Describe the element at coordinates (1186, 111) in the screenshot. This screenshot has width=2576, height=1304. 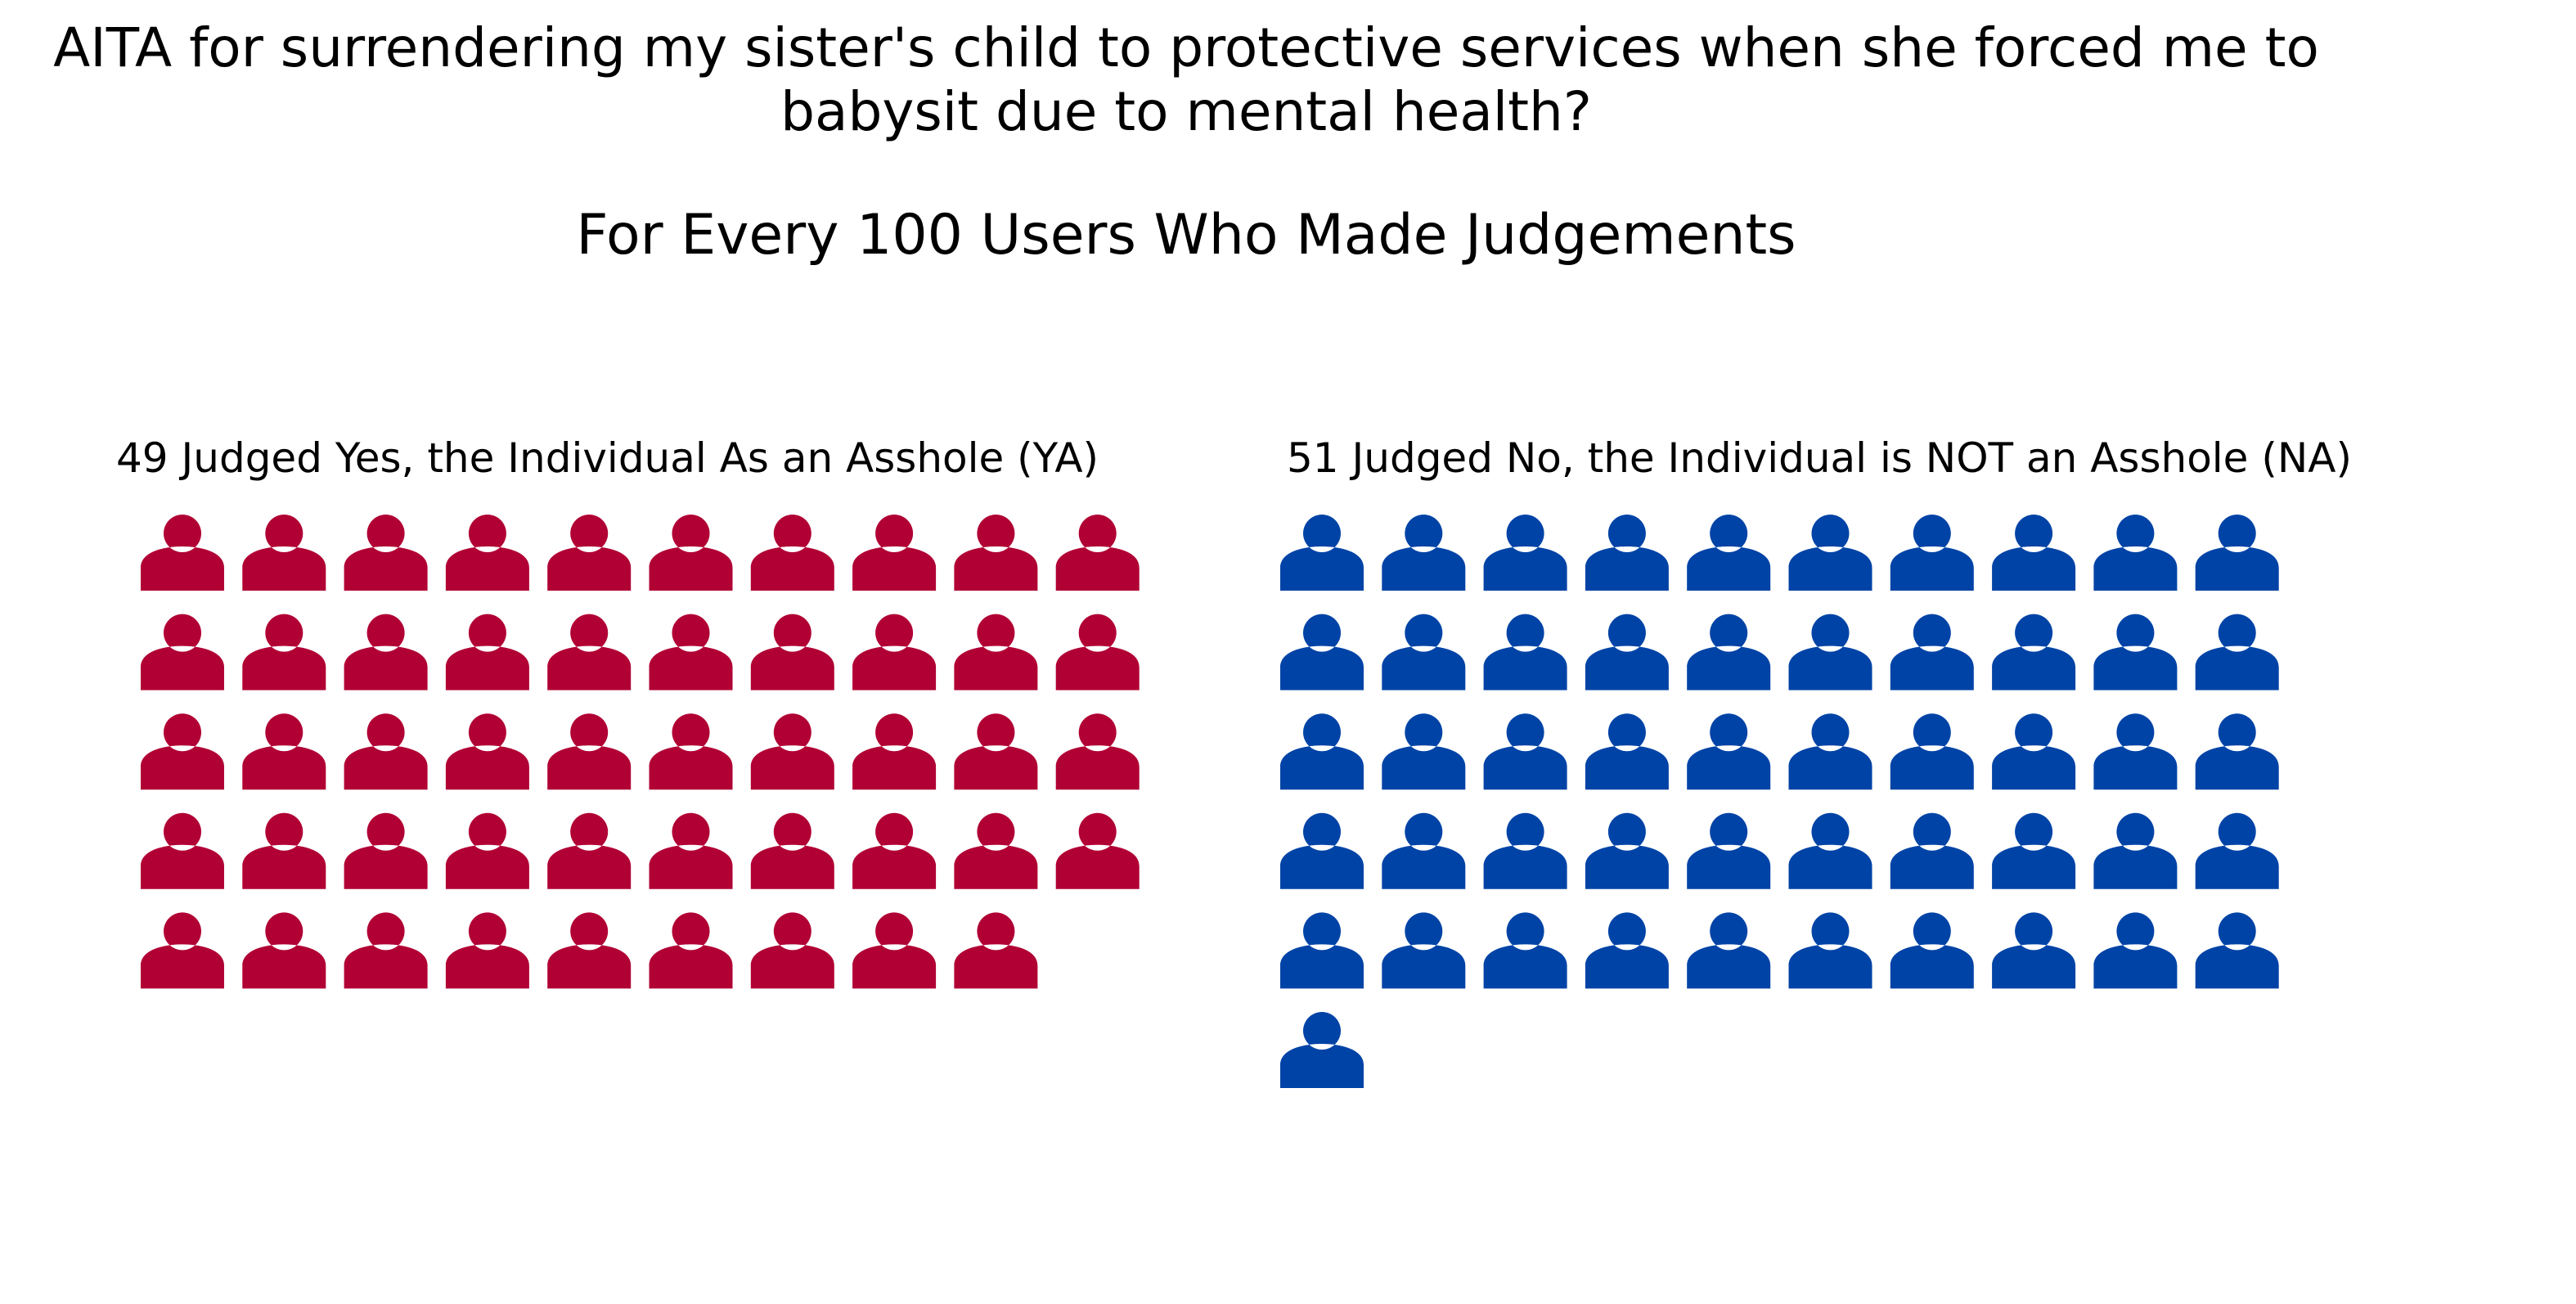
I see `chart-title-line-2: babysit due to mental health?` at that location.